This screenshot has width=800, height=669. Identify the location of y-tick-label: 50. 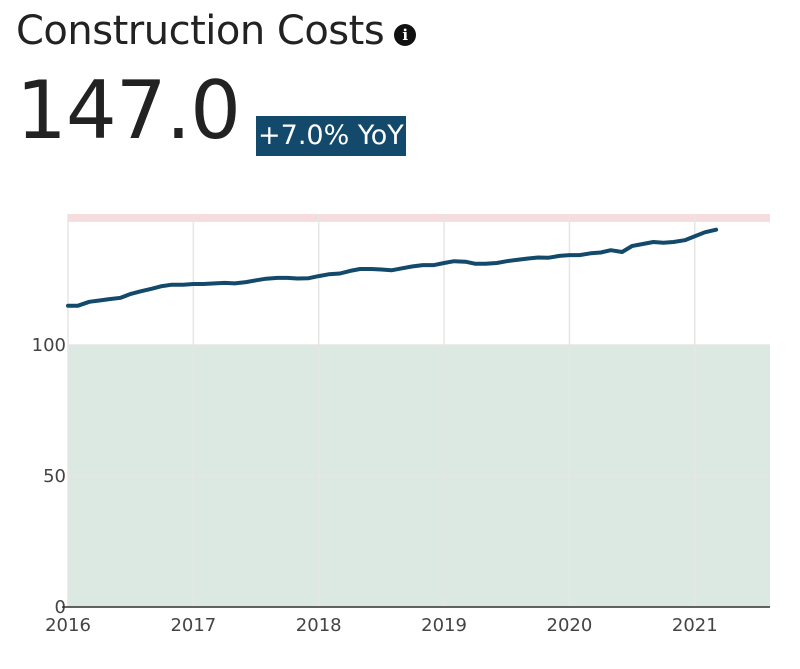
(54, 476).